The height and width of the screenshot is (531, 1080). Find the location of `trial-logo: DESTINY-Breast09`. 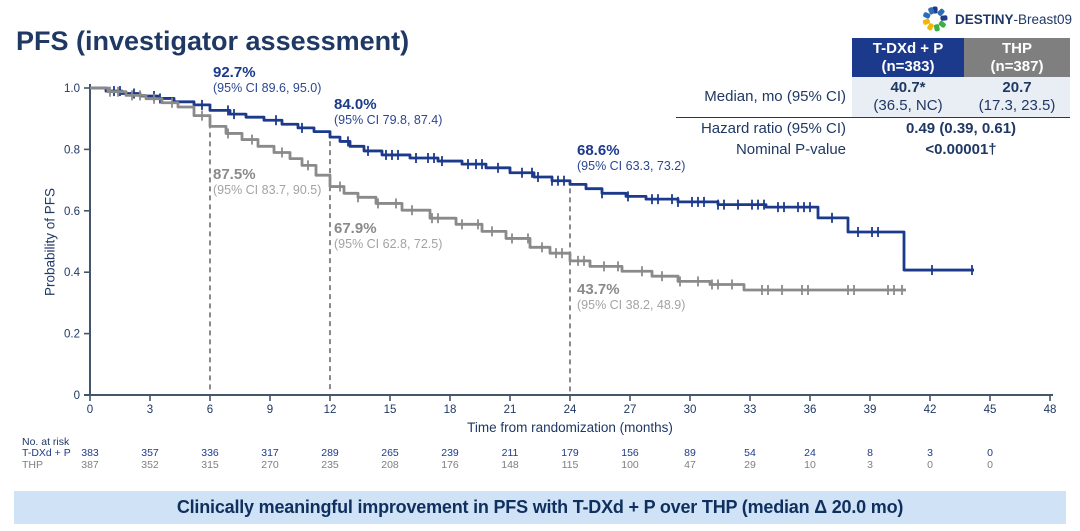

trial-logo: DESTINY-Breast09 is located at coordinates (996, 19).